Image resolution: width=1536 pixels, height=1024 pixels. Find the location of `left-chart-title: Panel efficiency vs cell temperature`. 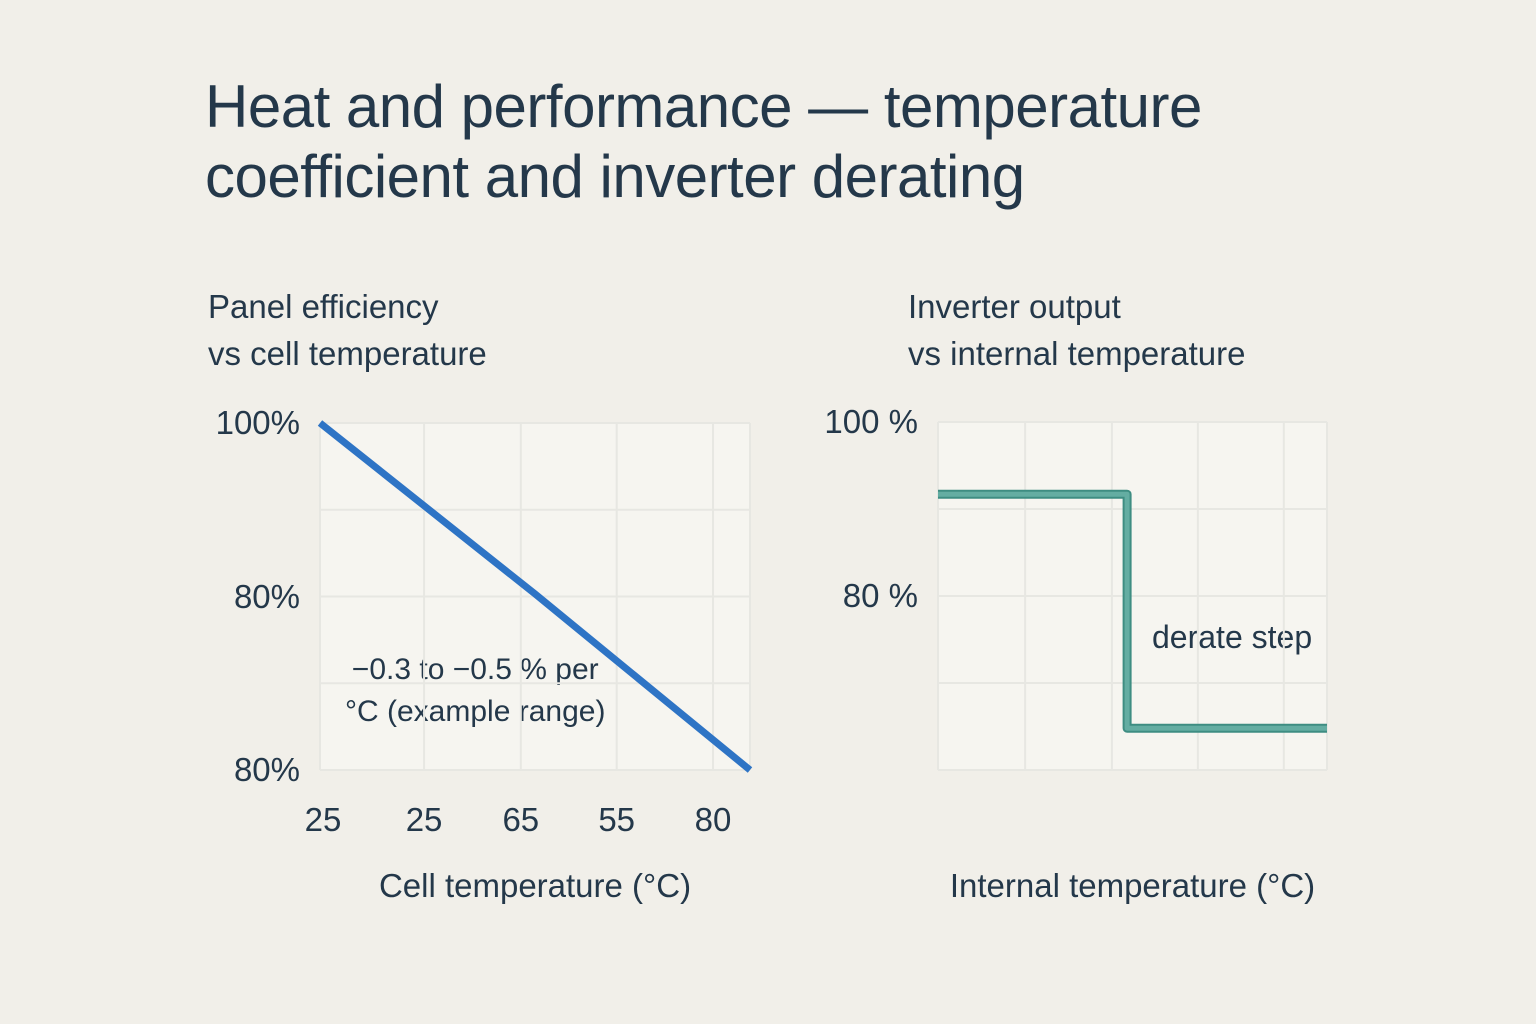

left-chart-title: Panel efficiency vs cell temperature is located at coordinates (347, 330).